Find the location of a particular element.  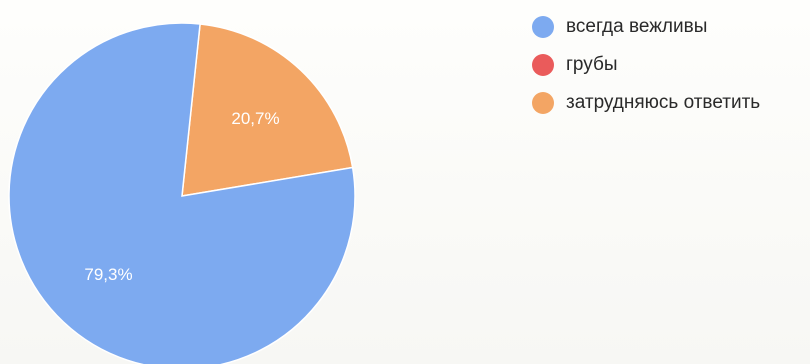

pie-slice is located at coordinates (267, 110).